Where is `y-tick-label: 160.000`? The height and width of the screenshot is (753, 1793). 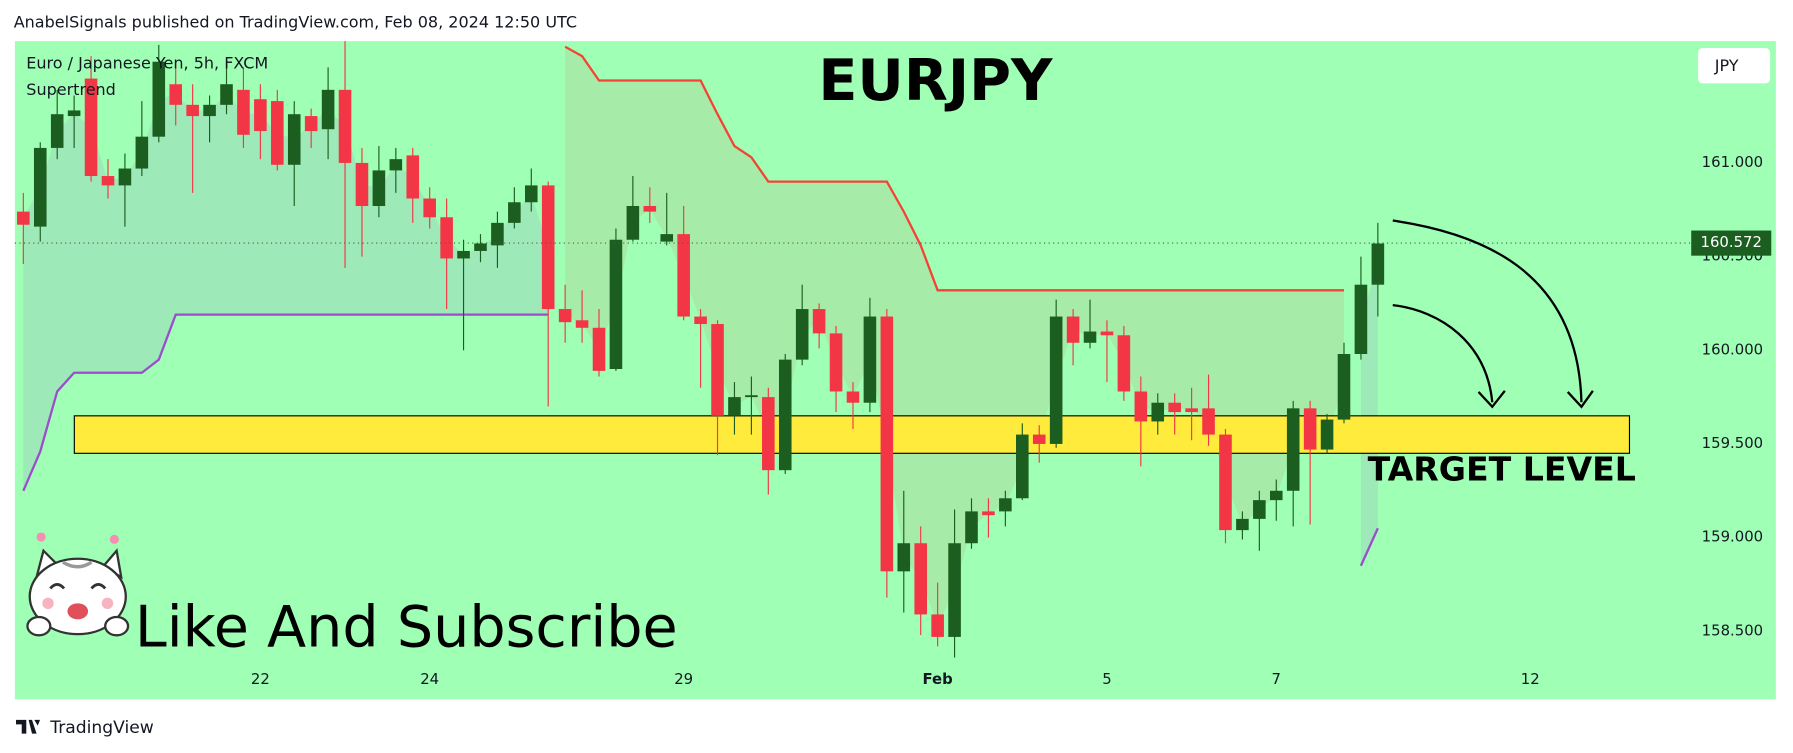 y-tick-label: 160.000 is located at coordinates (1732, 349).